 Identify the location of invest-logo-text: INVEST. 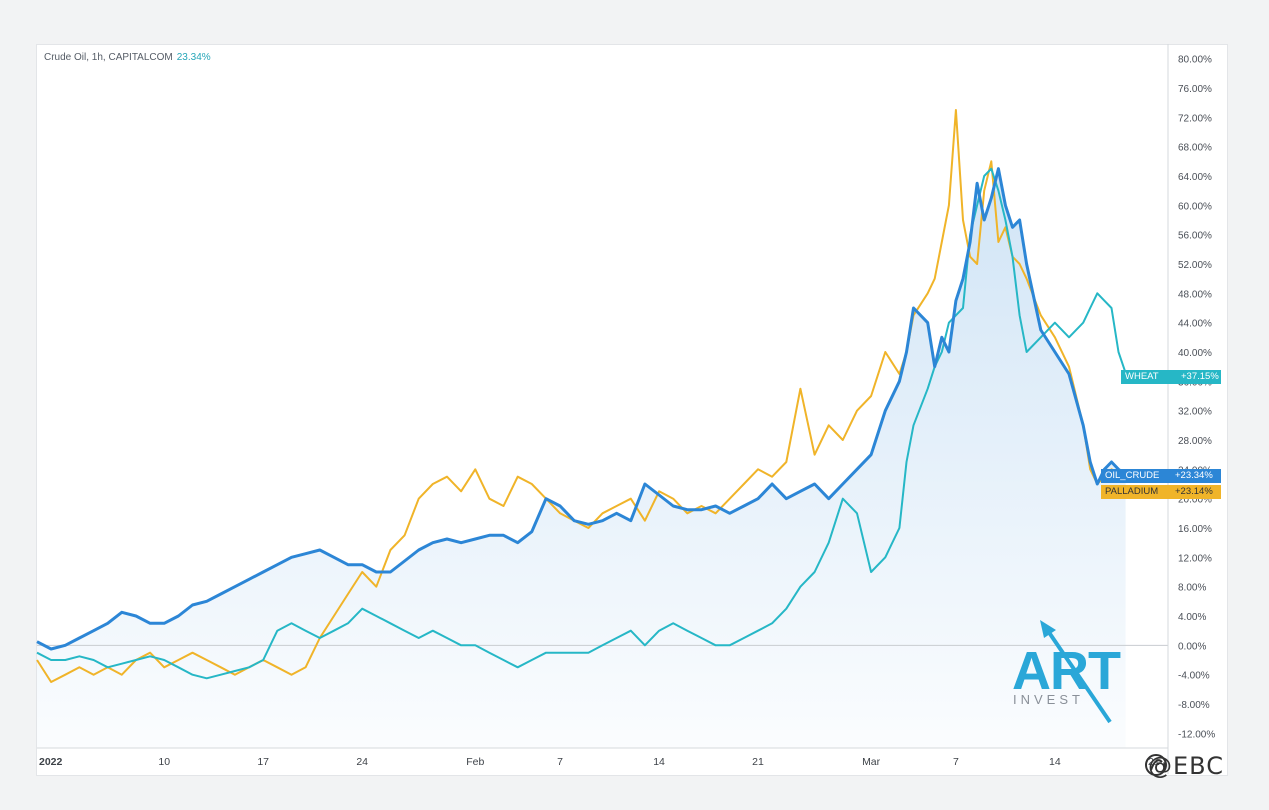
(1048, 699).